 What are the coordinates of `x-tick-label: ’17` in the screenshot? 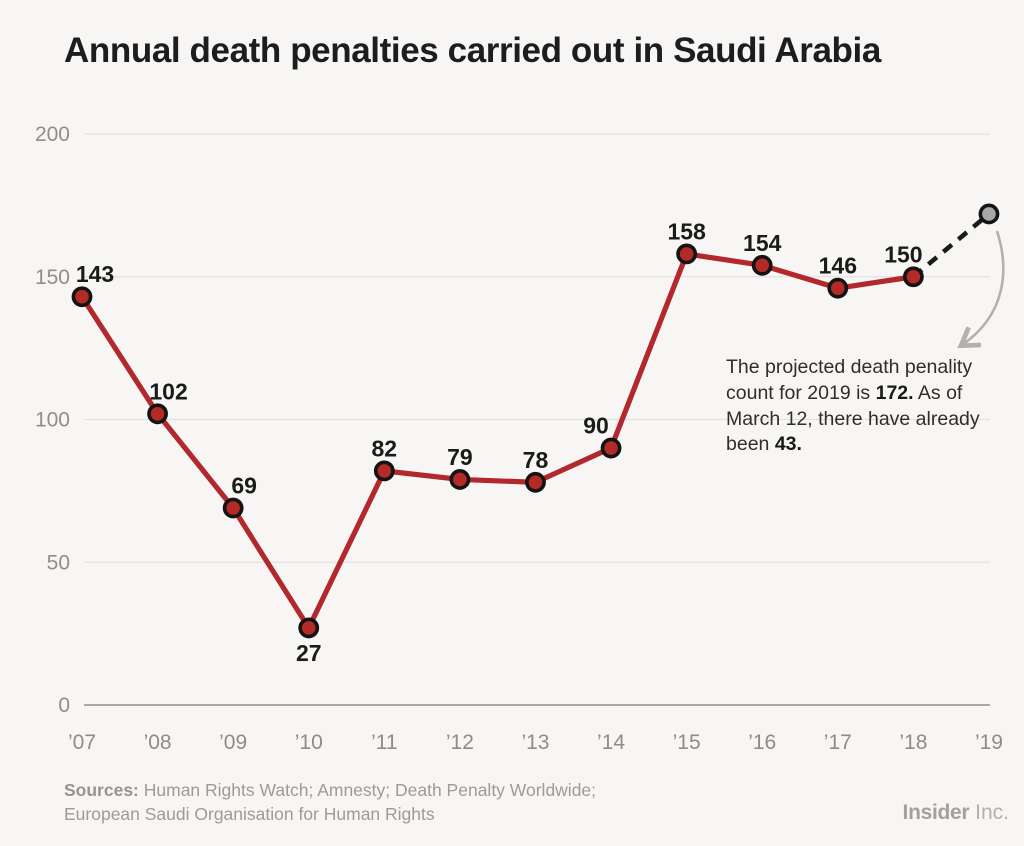 It's located at (838, 742).